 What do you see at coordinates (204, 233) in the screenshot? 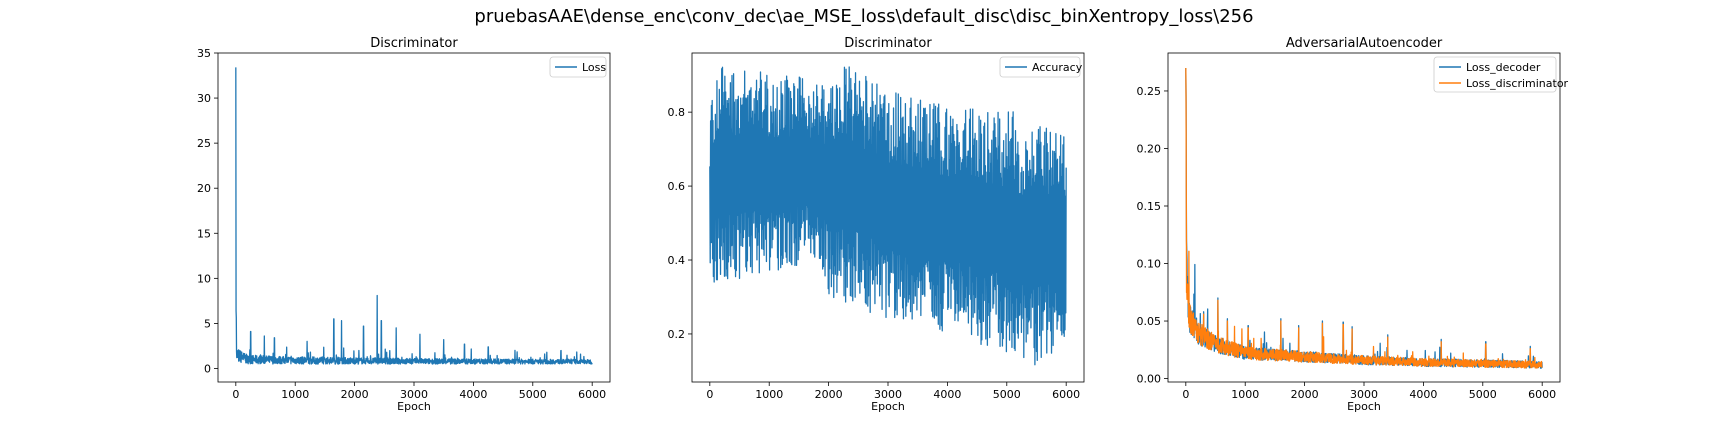
I see `y-tick-label: 15` at bounding box center [204, 233].